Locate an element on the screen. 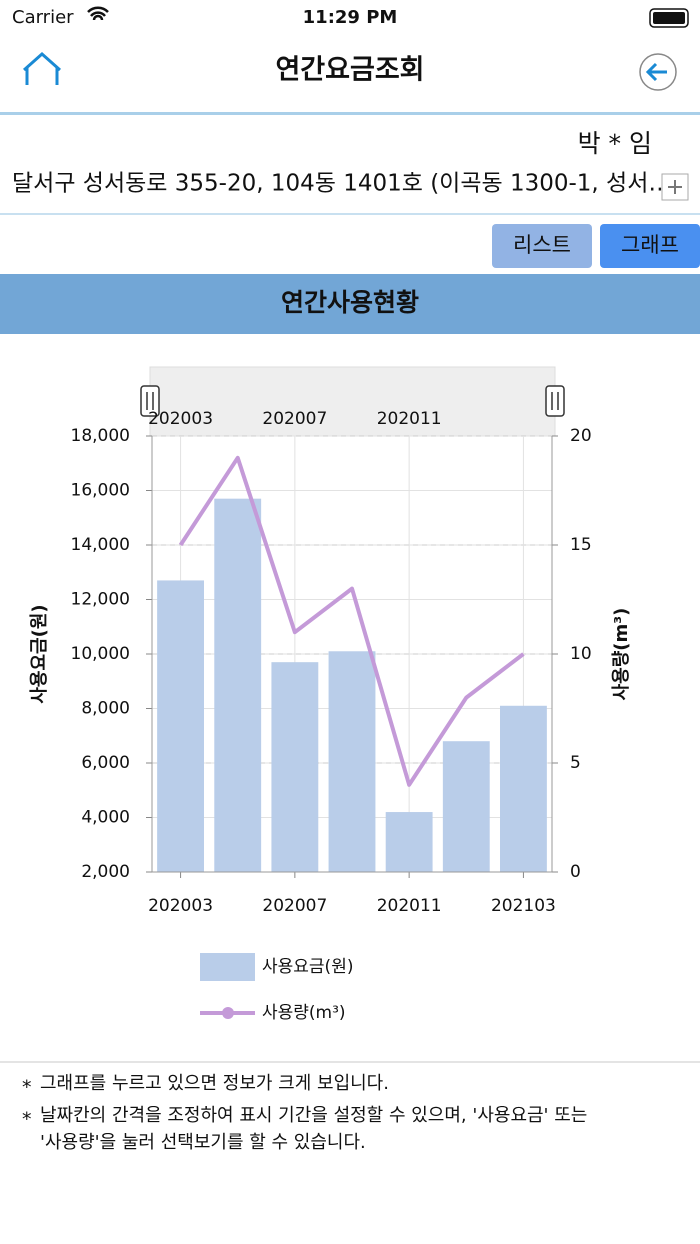 This screenshot has width=700, height=1244. y2-axis-title: 사용량(m³) is located at coordinates (621, 654).